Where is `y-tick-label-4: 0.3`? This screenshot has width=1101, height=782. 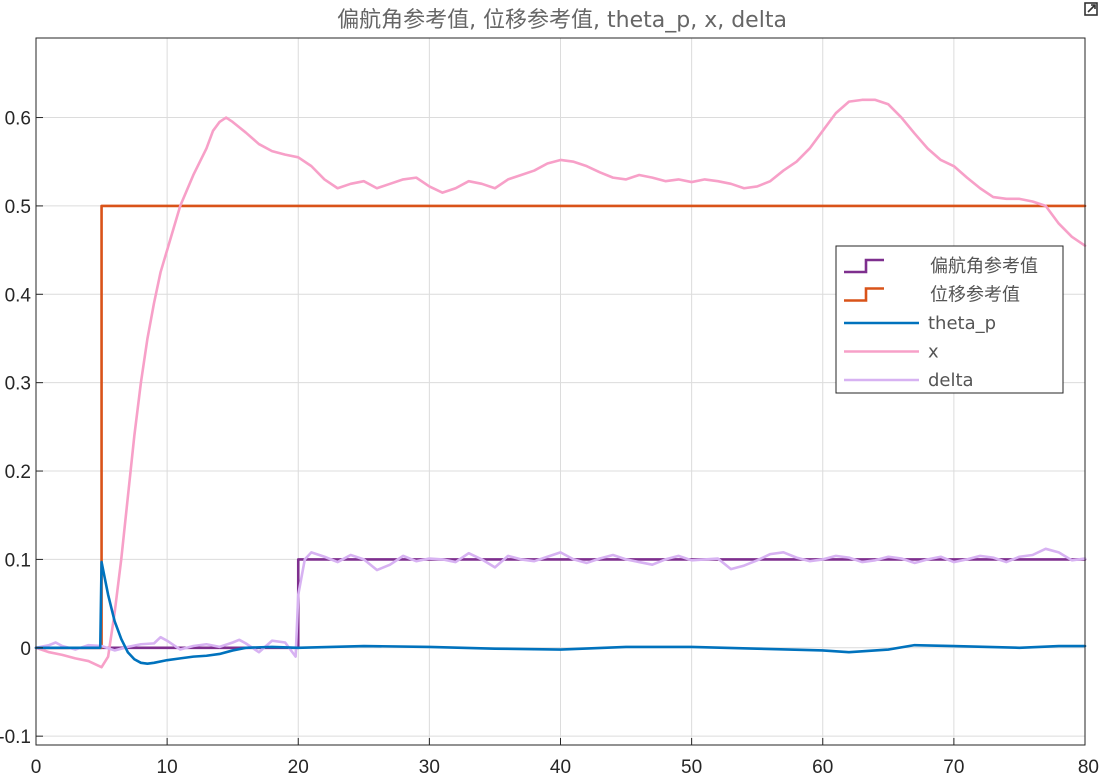 y-tick-label-4: 0.3 is located at coordinates (18, 384).